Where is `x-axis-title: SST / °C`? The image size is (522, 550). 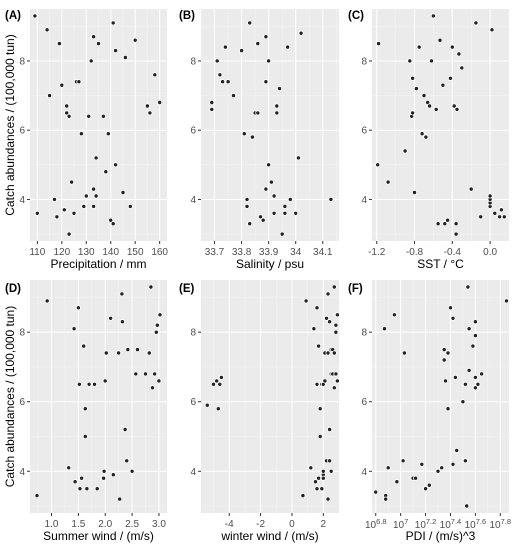
x-axis-title: SST / °C is located at coordinates (440, 264).